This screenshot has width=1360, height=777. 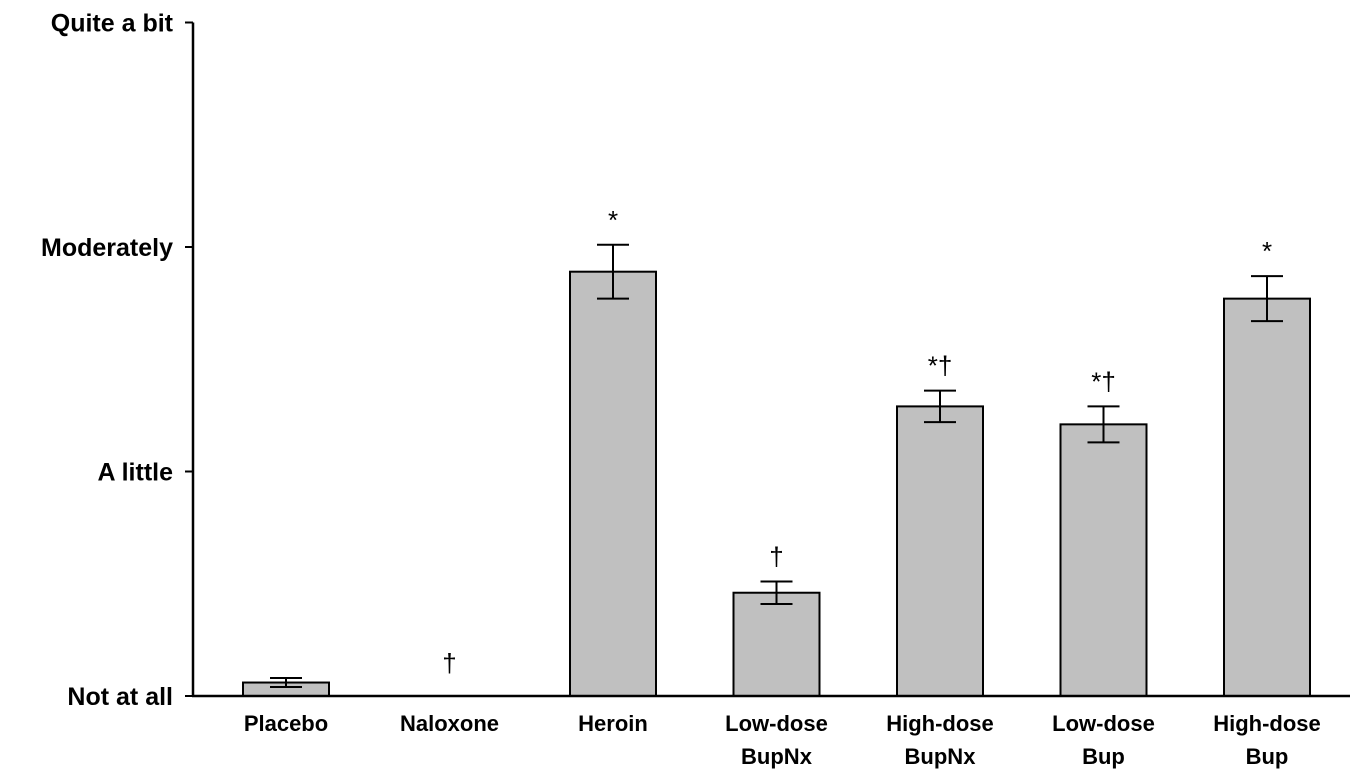 I want to click on y-tick-label: Moderately, so click(x=107, y=248).